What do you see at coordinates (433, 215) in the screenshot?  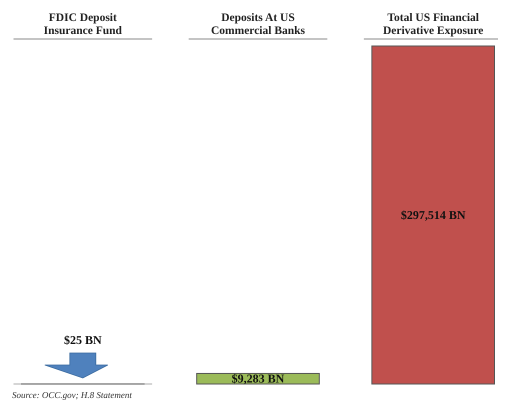 I see `data-label: $297,514 BN` at bounding box center [433, 215].